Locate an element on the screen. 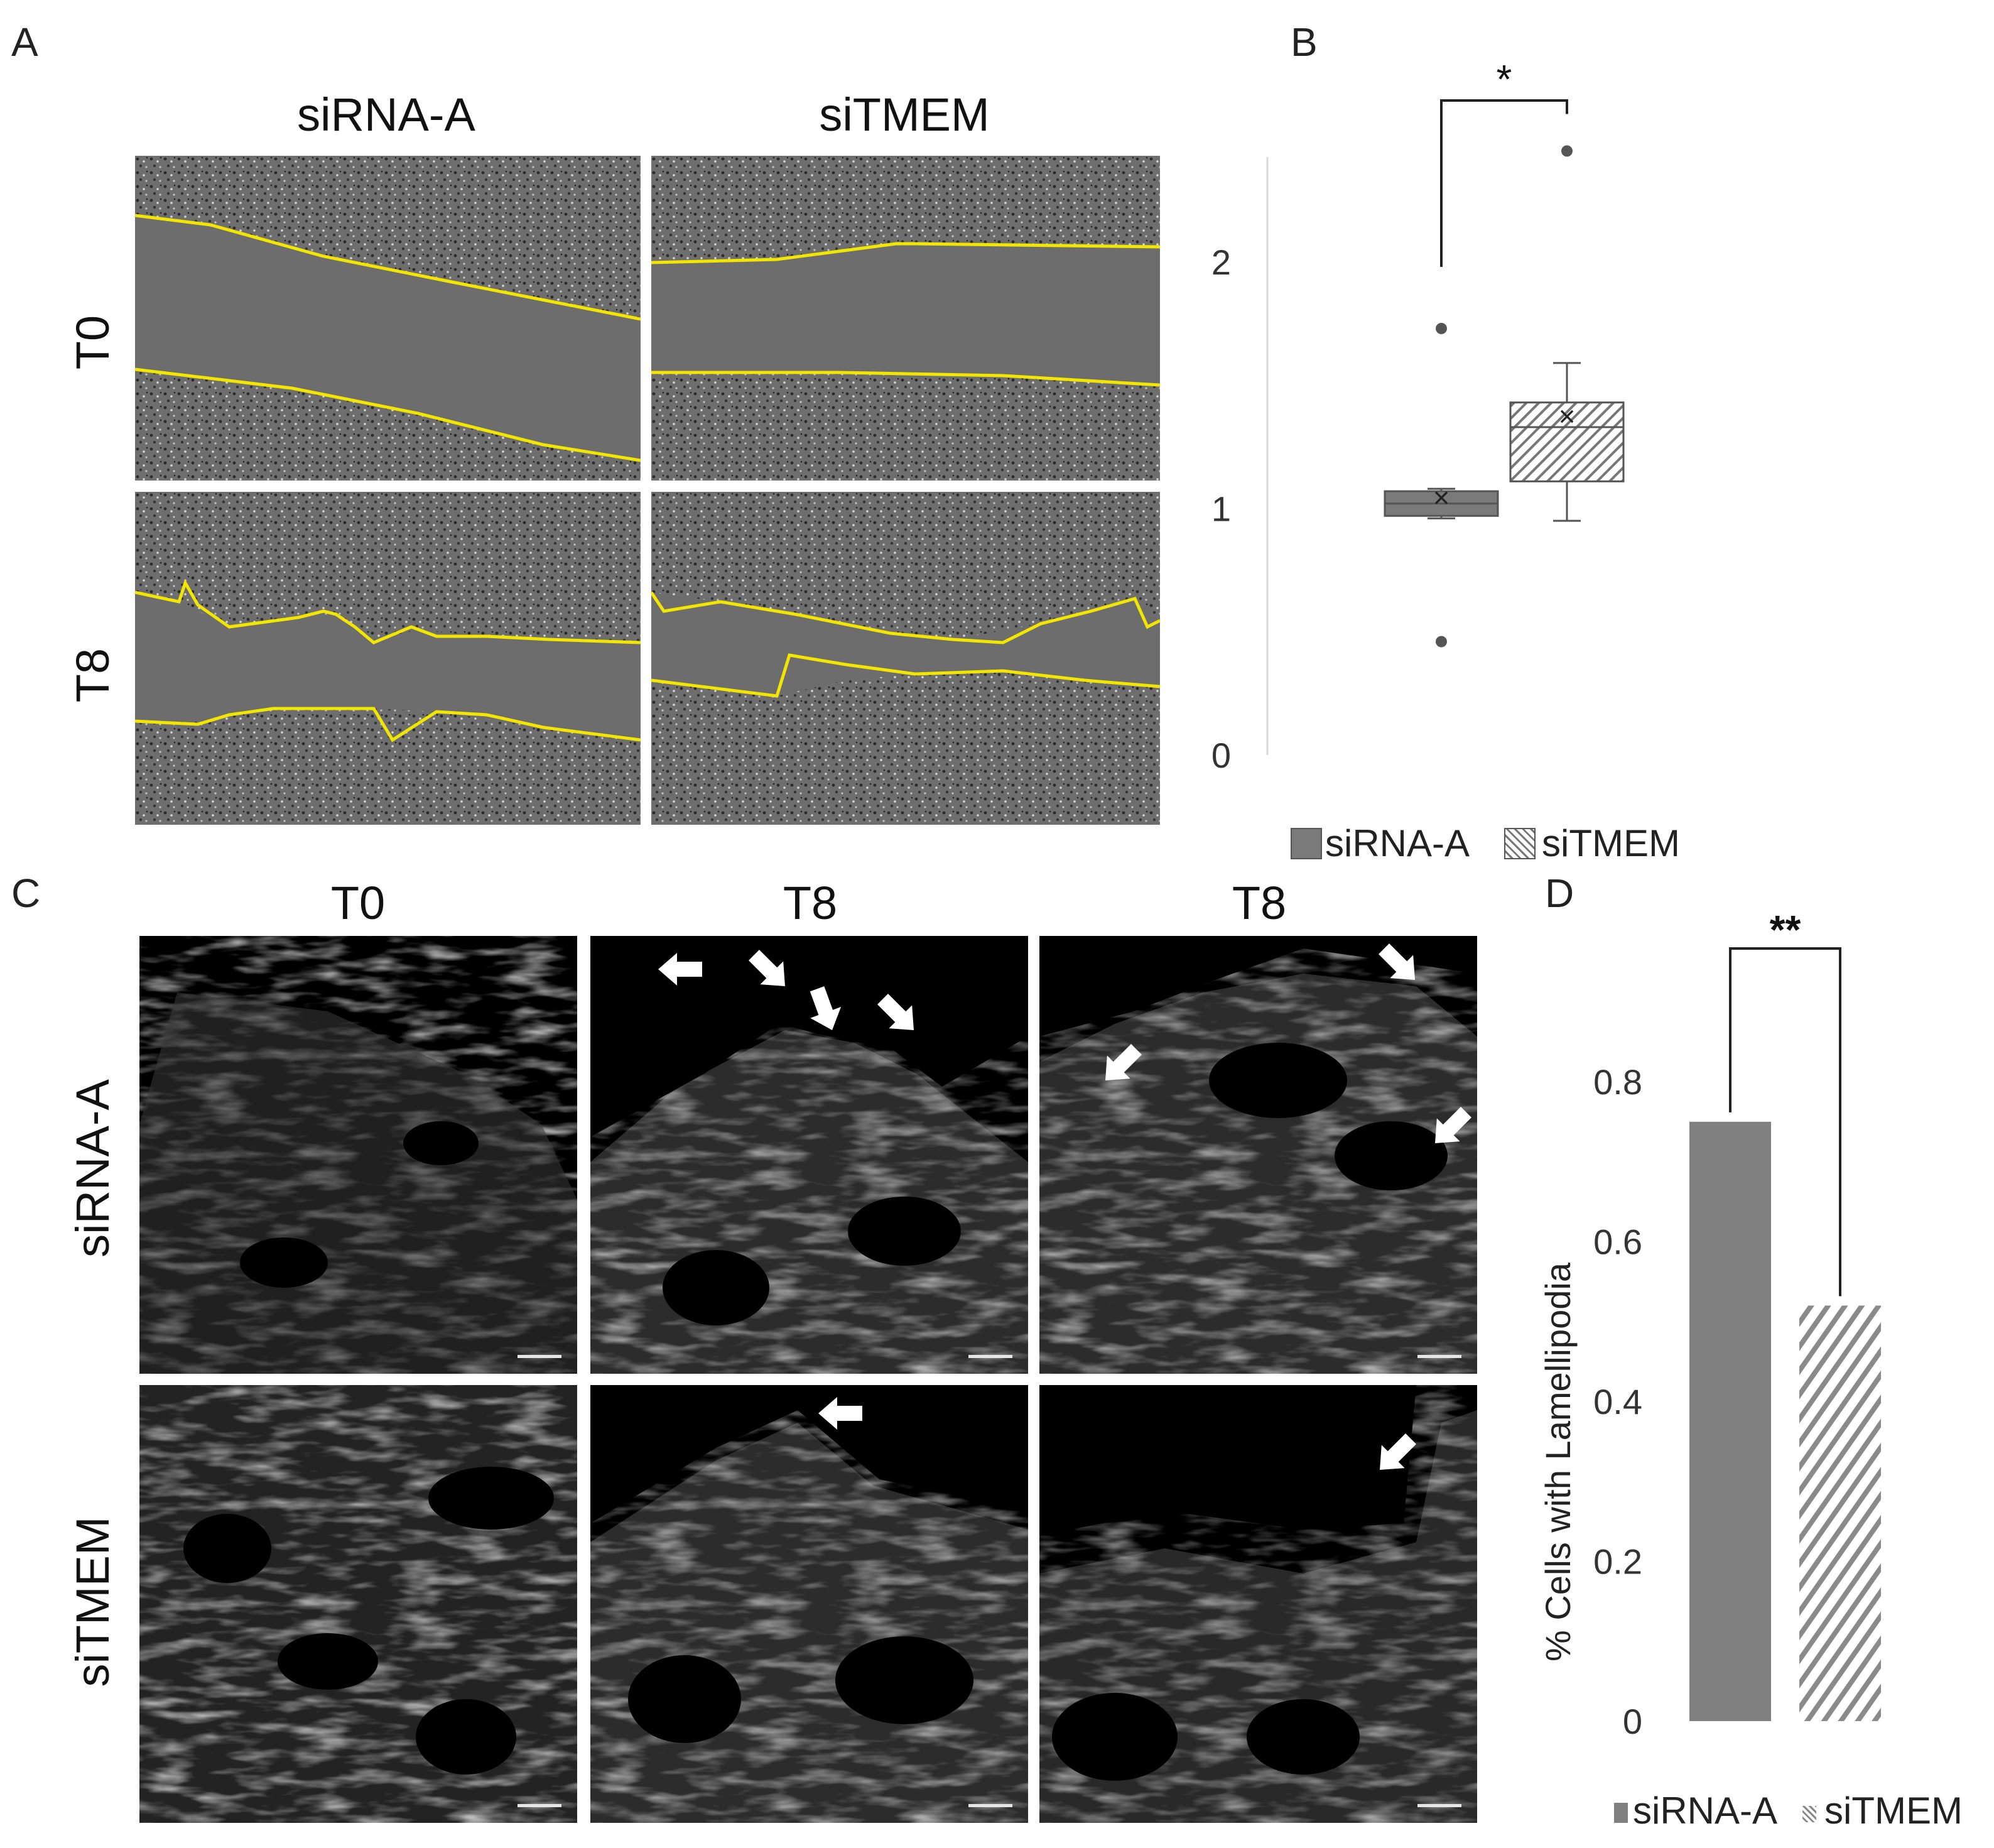 Image resolution: width=1994 pixels, height=1848 pixels. panel-c-col-title-2: T8 is located at coordinates (811, 903).